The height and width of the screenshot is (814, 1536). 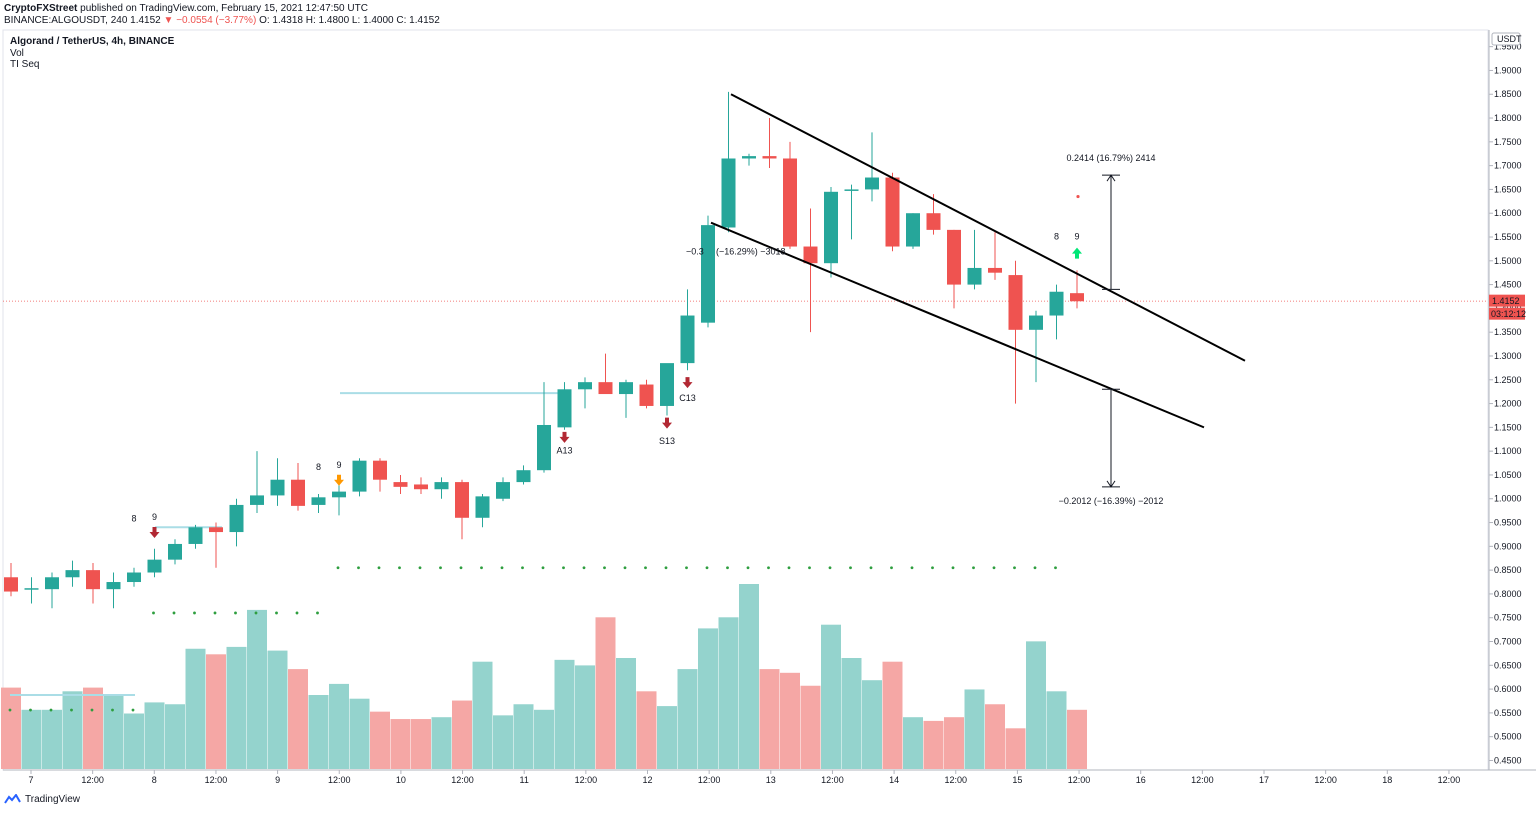 What do you see at coordinates (695, 251) in the screenshot?
I see `partial-measure-label: −0.3` at bounding box center [695, 251].